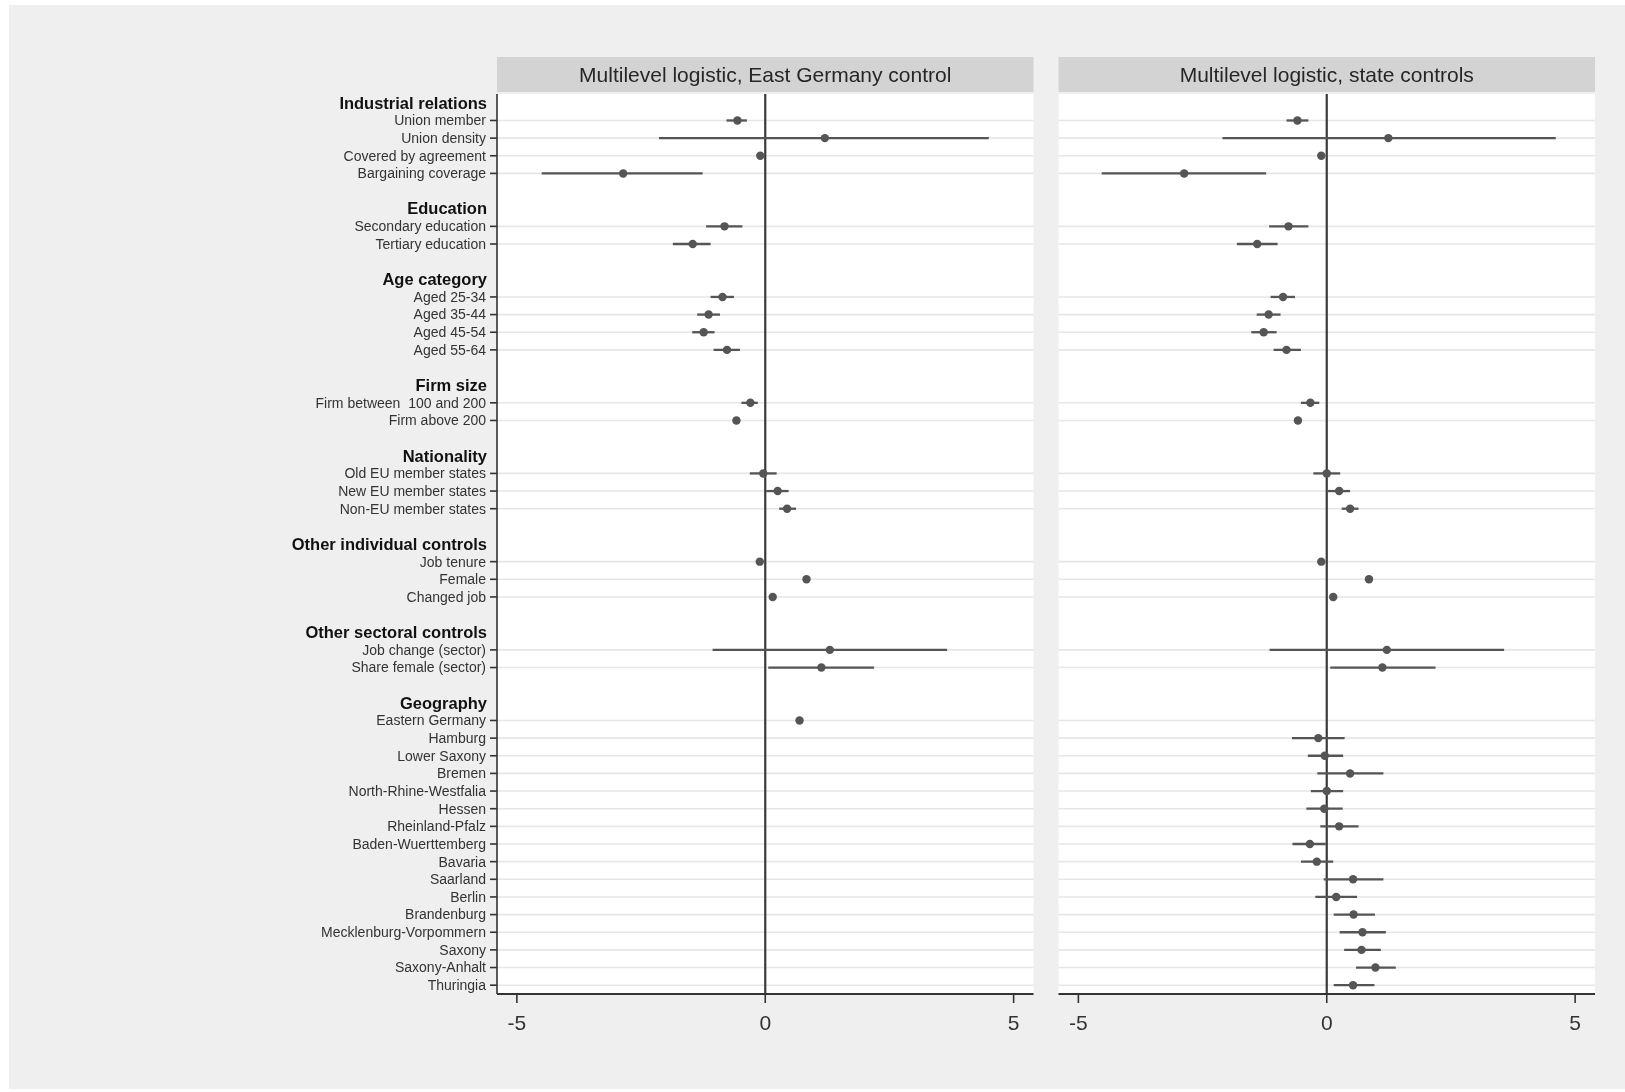  I want to click on y-tick-label: Aged 45-54, so click(450, 332).